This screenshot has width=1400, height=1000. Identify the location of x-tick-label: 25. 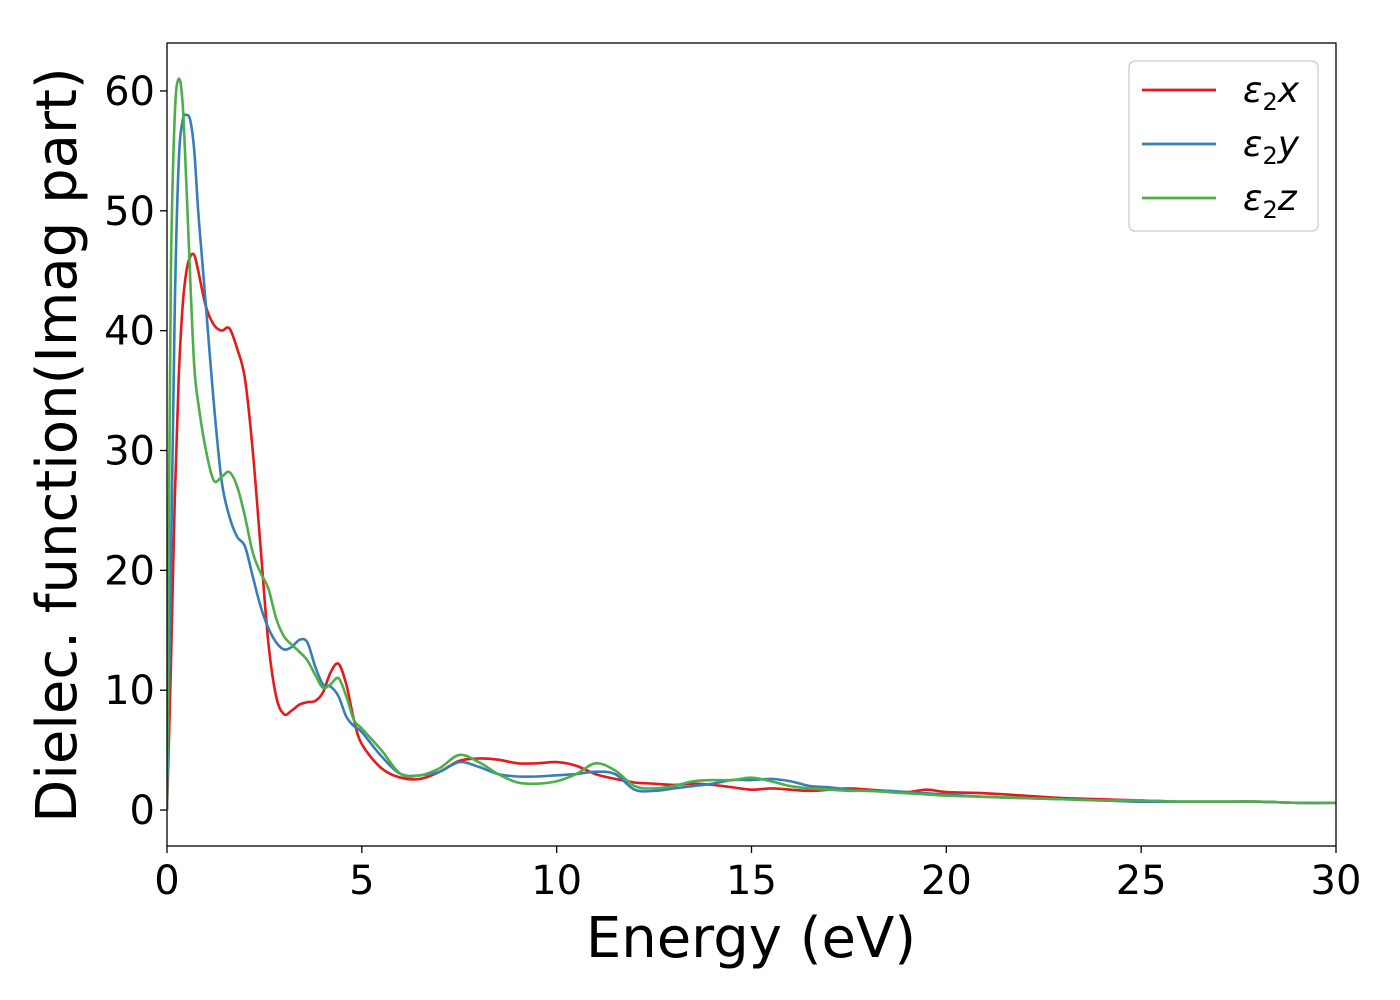
(1141, 881).